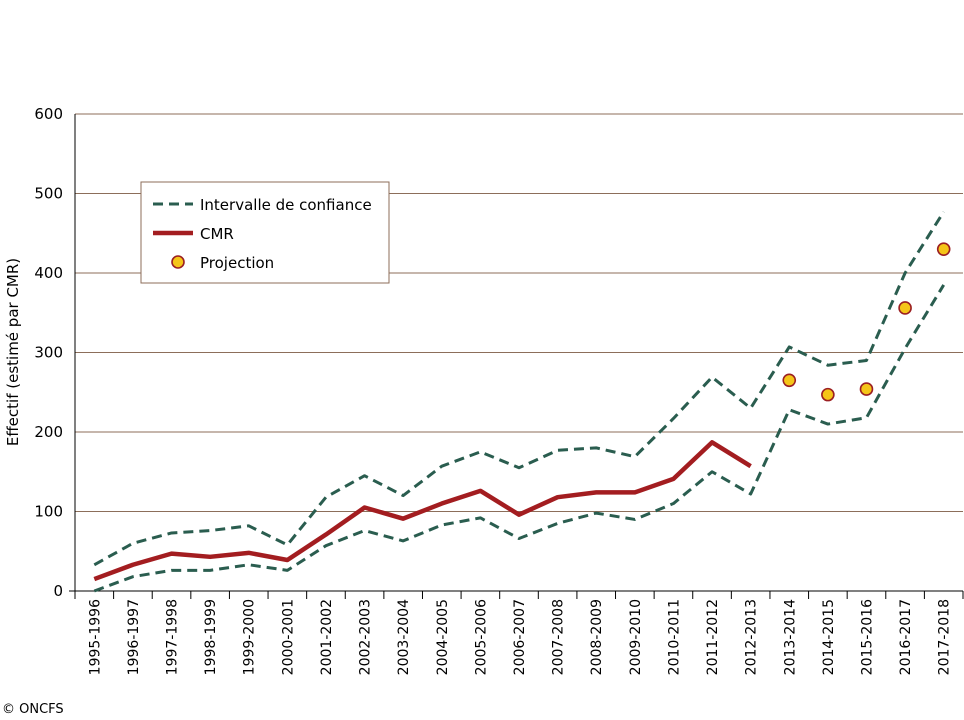 The width and height of the screenshot is (964, 720). I want to click on x-tick-label: 2004-2005, so click(443, 637).